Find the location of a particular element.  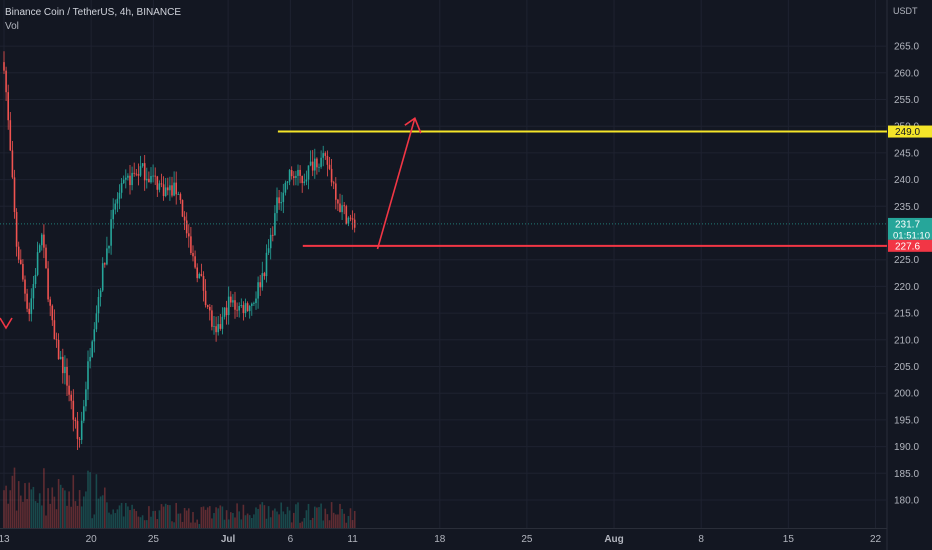

current-price-label: 231.7 is located at coordinates (907, 224).